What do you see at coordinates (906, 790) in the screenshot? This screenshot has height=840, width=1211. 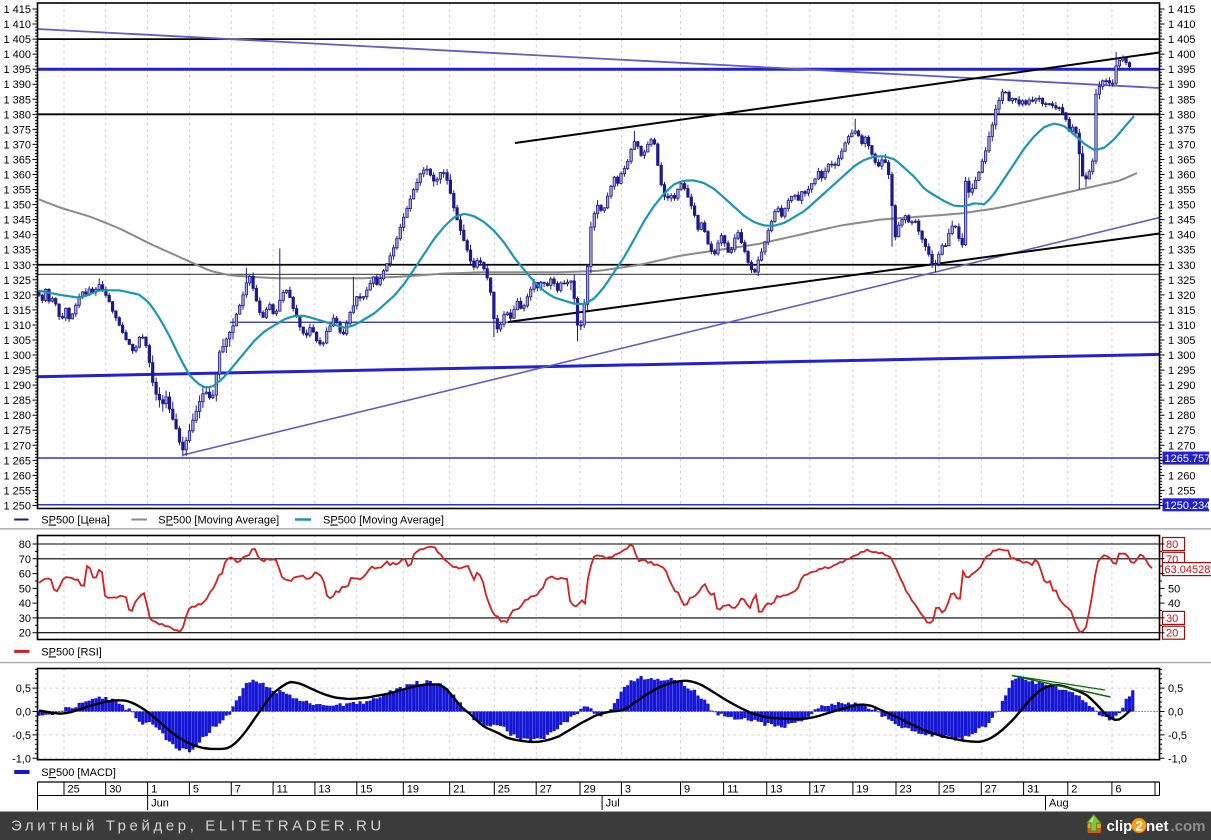 I see `svg-text: 23` at bounding box center [906, 790].